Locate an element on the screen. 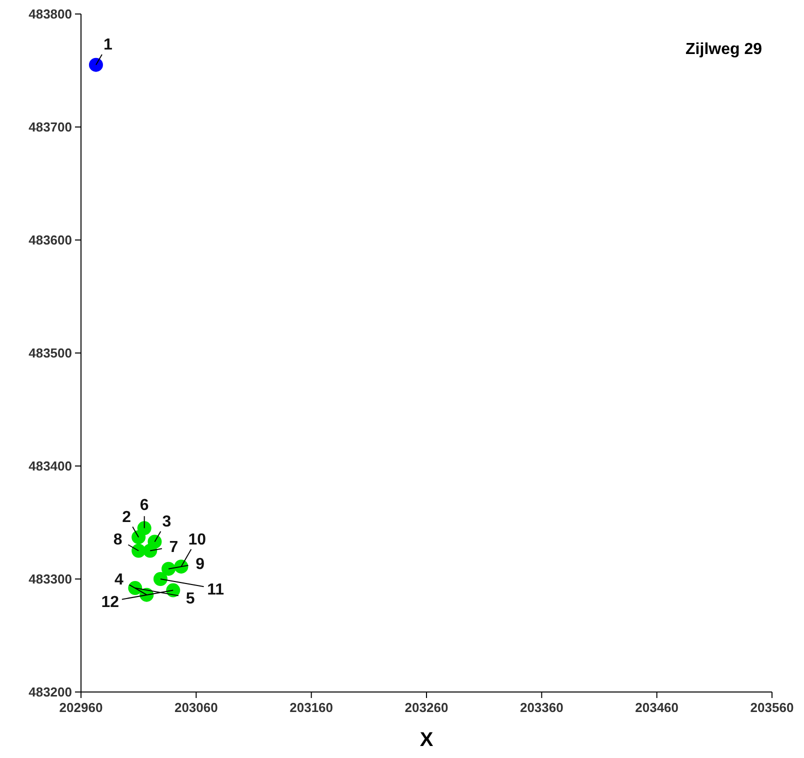  y-tick-label: 483600 is located at coordinates (50, 240).